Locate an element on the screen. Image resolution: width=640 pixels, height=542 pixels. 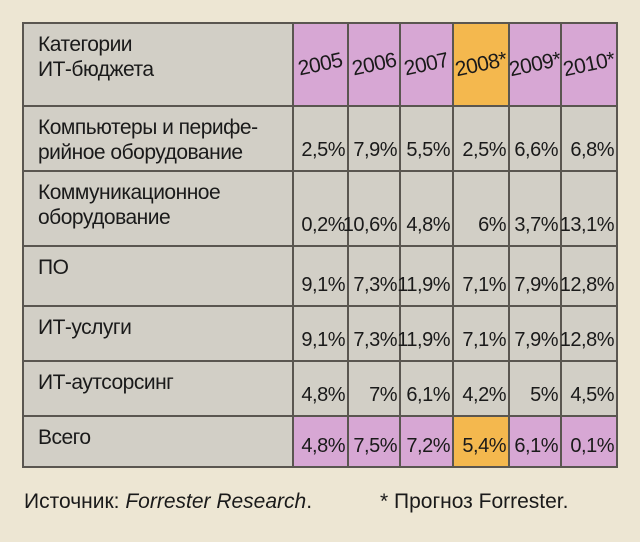
row-label: Компьютеры и перифе- рийное оборудование is located at coordinates (158, 138).